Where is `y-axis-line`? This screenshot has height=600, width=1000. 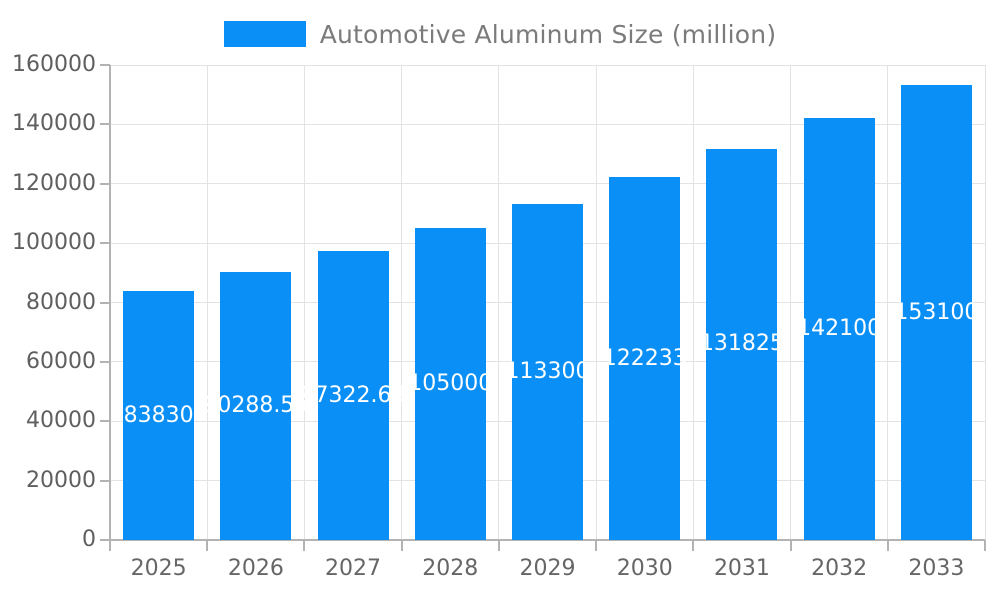 y-axis-line is located at coordinates (110, 303).